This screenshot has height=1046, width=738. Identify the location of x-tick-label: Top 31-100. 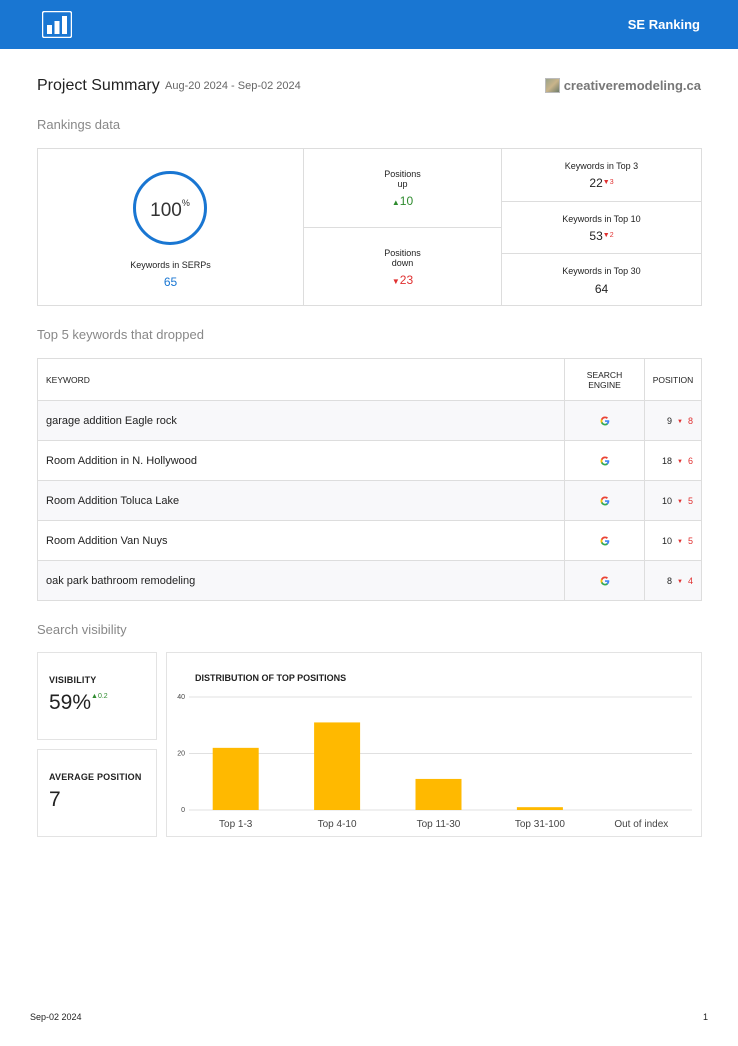
(540, 824).